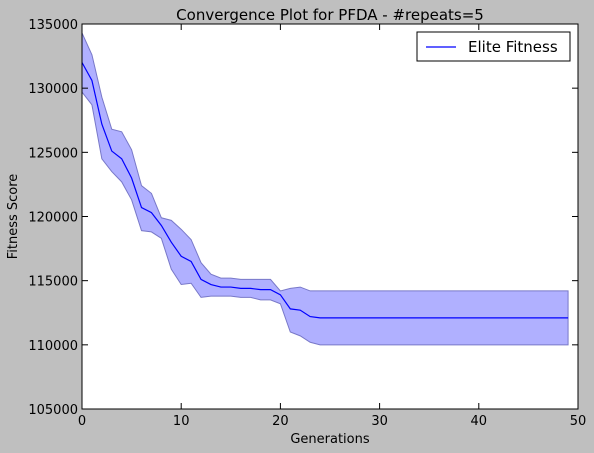 The width and height of the screenshot is (594, 453). What do you see at coordinates (13, 217) in the screenshot?
I see `y-axis-label: Fitness Score` at bounding box center [13, 217].